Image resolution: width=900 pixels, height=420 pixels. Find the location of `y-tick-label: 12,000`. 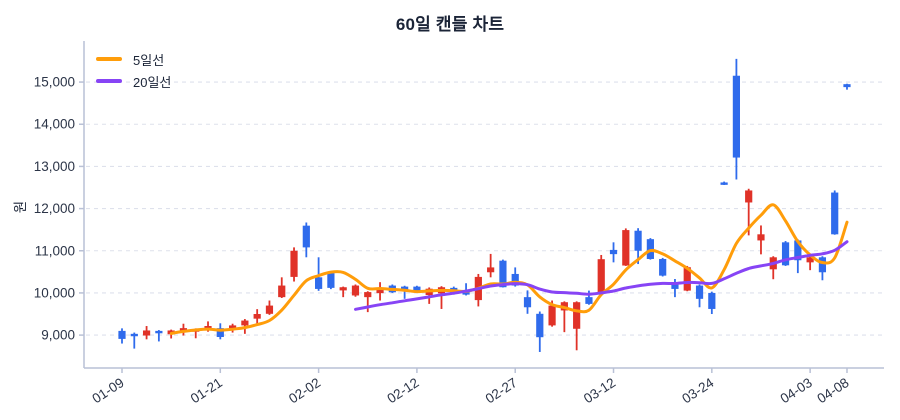

y-tick-label: 12,000 is located at coordinates (54, 208).